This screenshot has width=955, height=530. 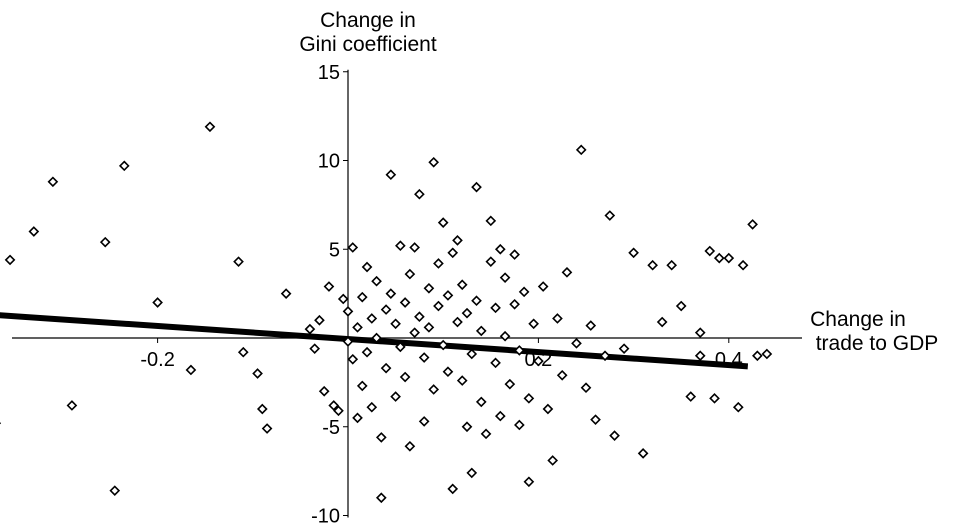 I want to click on x-axis-title-line-2: trade to GDP, so click(x=877, y=343).